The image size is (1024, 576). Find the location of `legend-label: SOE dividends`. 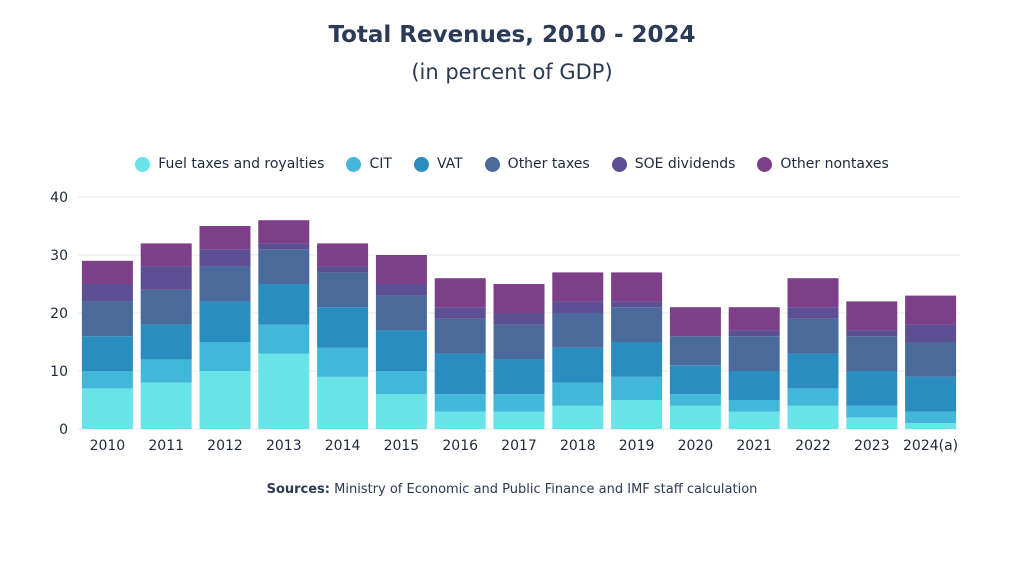

legend-label: SOE dividends is located at coordinates (685, 164).